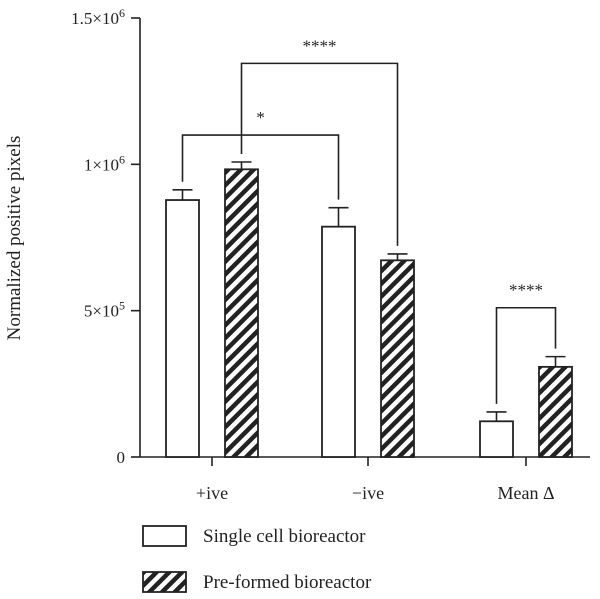 The height and width of the screenshot is (599, 600). I want to click on y-tick-label-3: 1.5×10⁶, so click(98, 17).